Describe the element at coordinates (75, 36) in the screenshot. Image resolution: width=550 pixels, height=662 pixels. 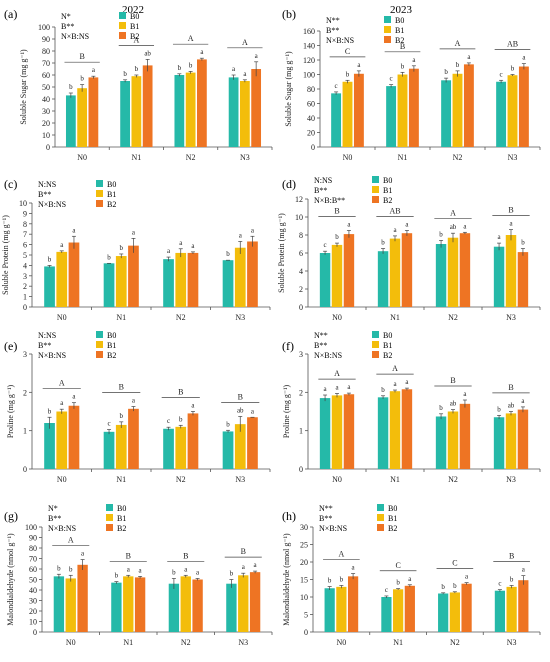
I see `effect-text: N×B:NS` at that location.